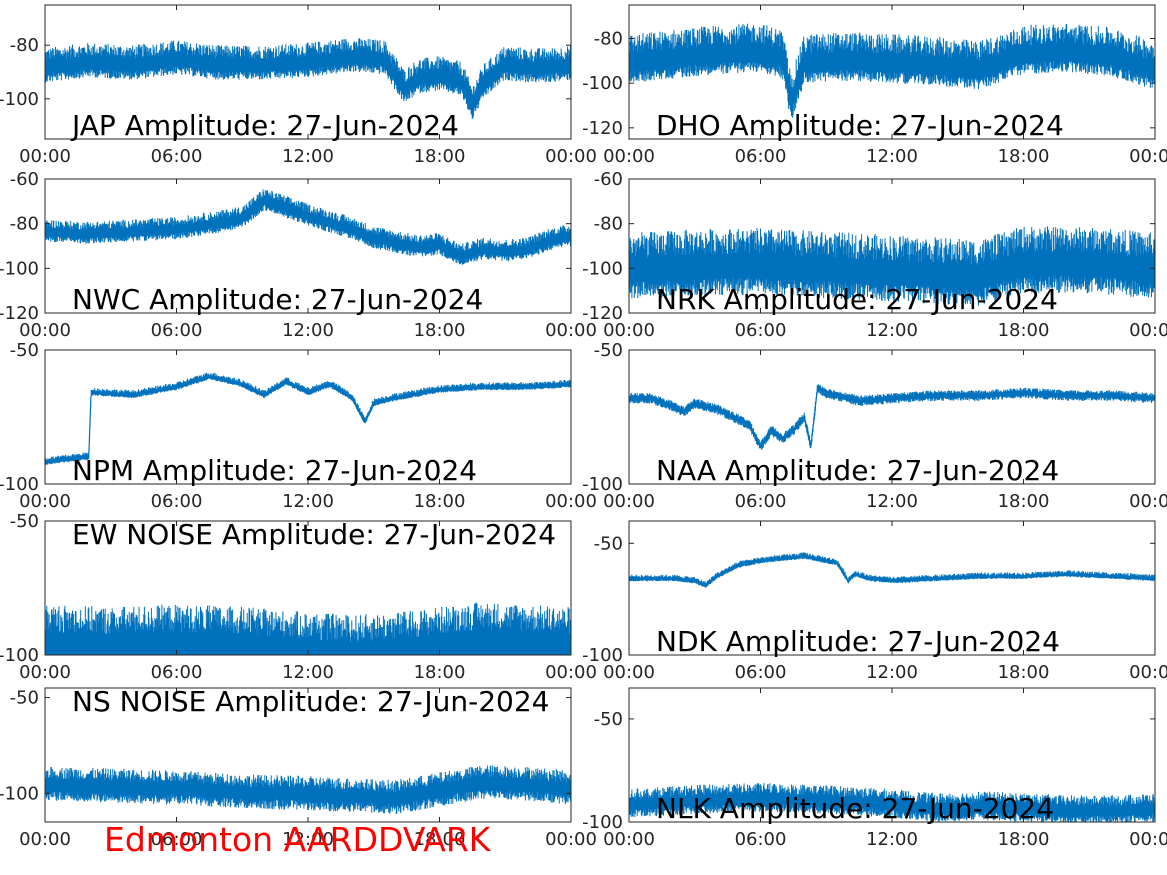 The width and height of the screenshot is (1167, 875). What do you see at coordinates (19, 268) in the screenshot?
I see `ytick-label-2-2: -100` at bounding box center [19, 268].